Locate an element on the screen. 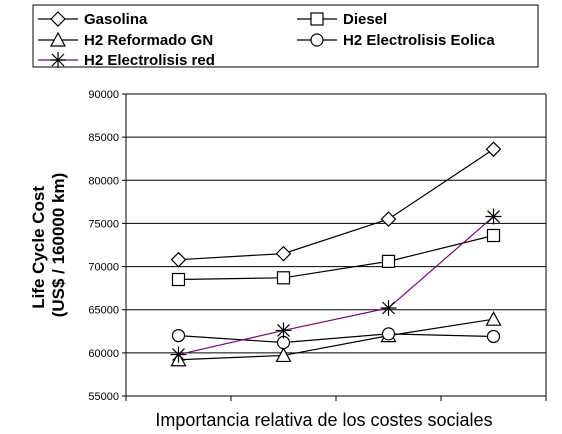  series-square is located at coordinates (336, 257).